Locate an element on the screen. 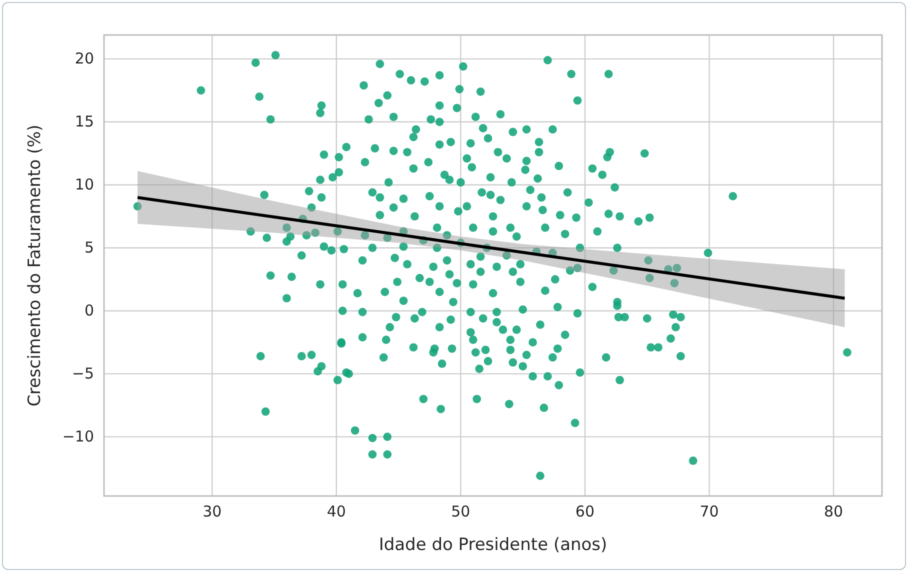  x-tick-label: 70 is located at coordinates (709, 511).